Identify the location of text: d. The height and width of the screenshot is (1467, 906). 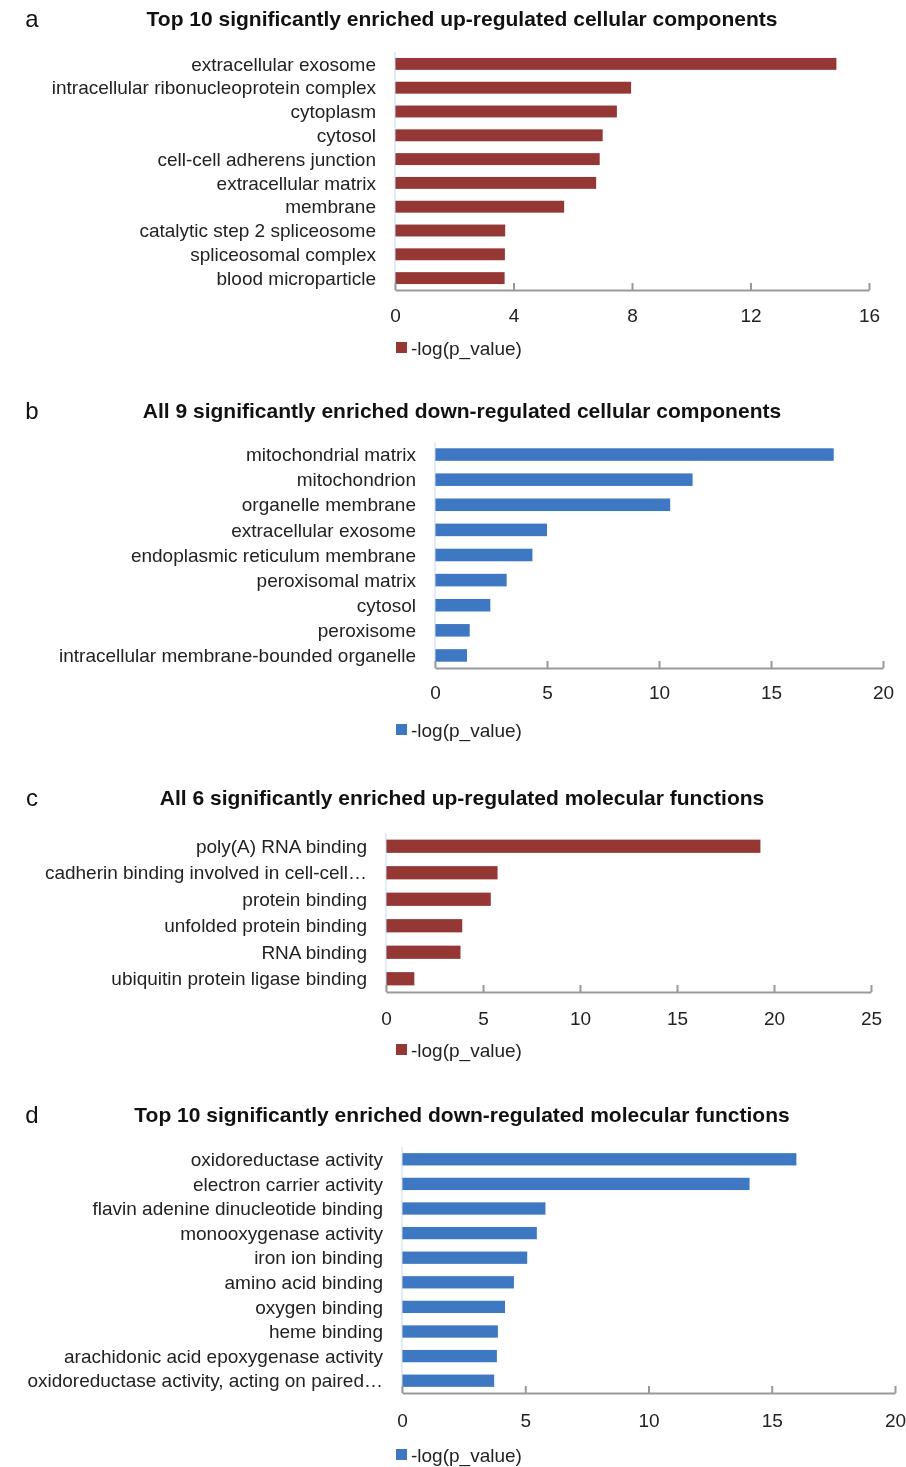
(32, 1115).